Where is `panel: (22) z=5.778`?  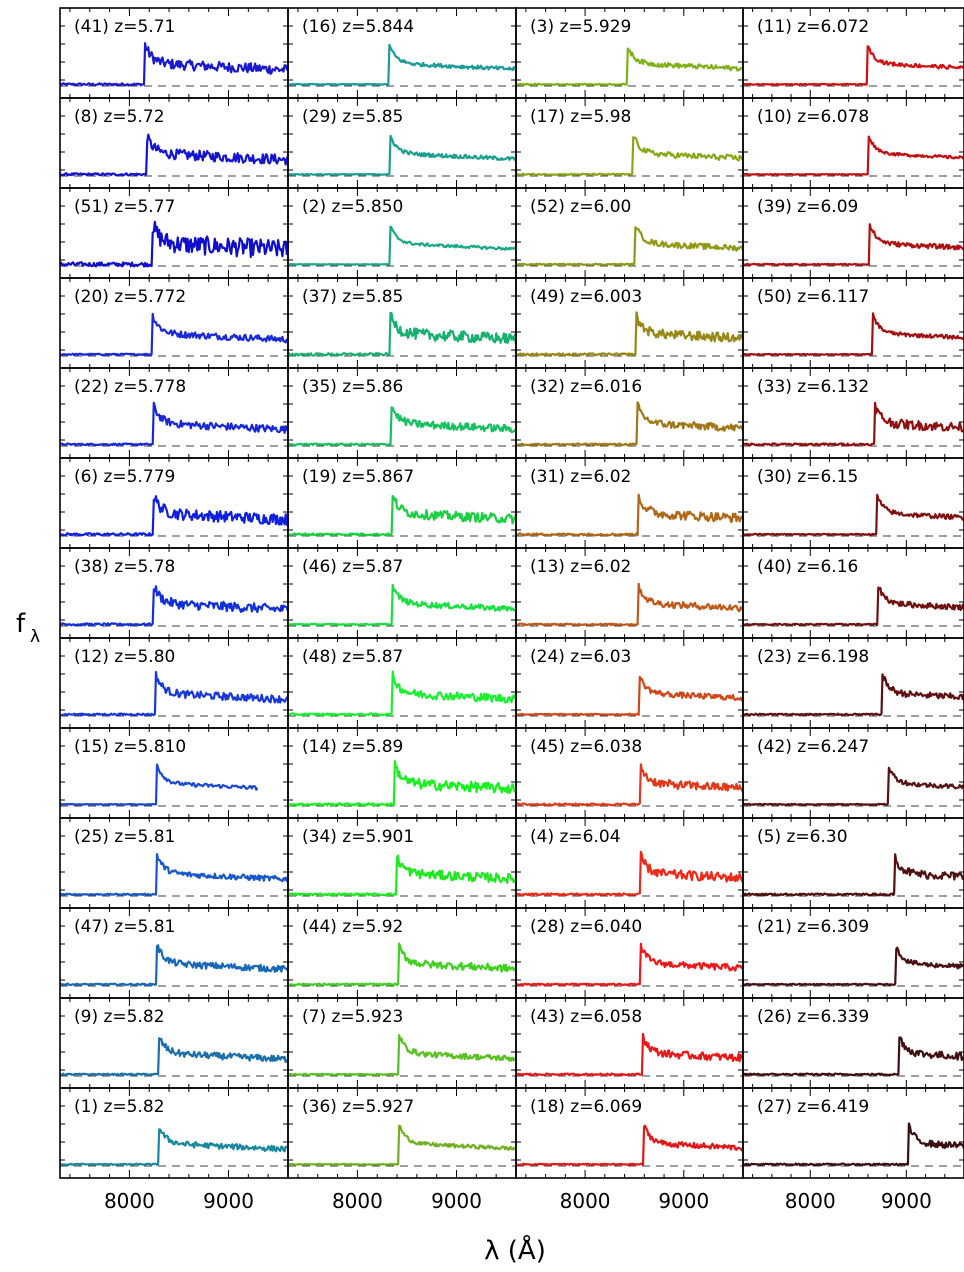
panel: (22) z=5.778 is located at coordinates (174, 413).